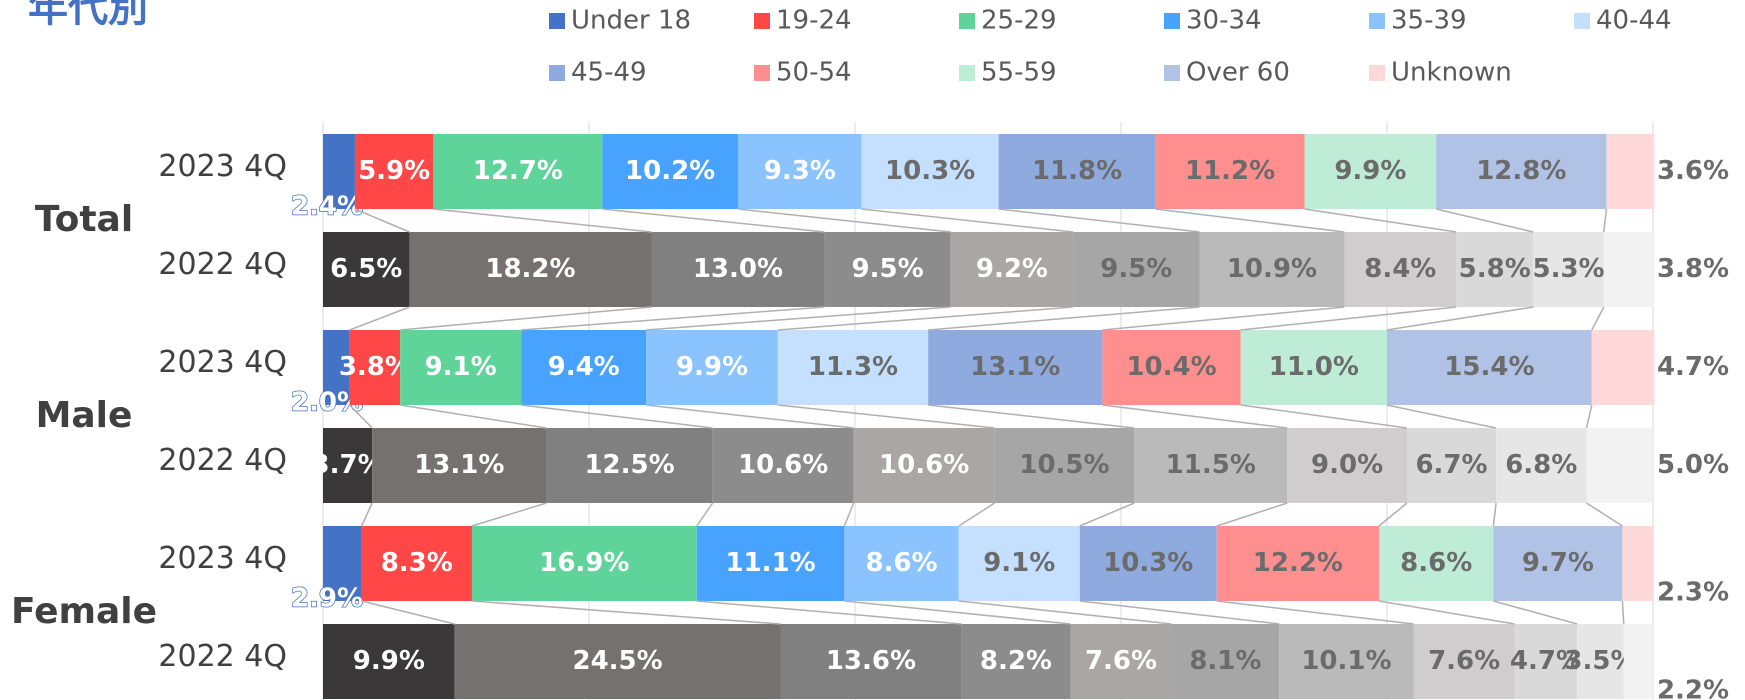  I want to click on data-label: 16.9%, so click(584, 563).